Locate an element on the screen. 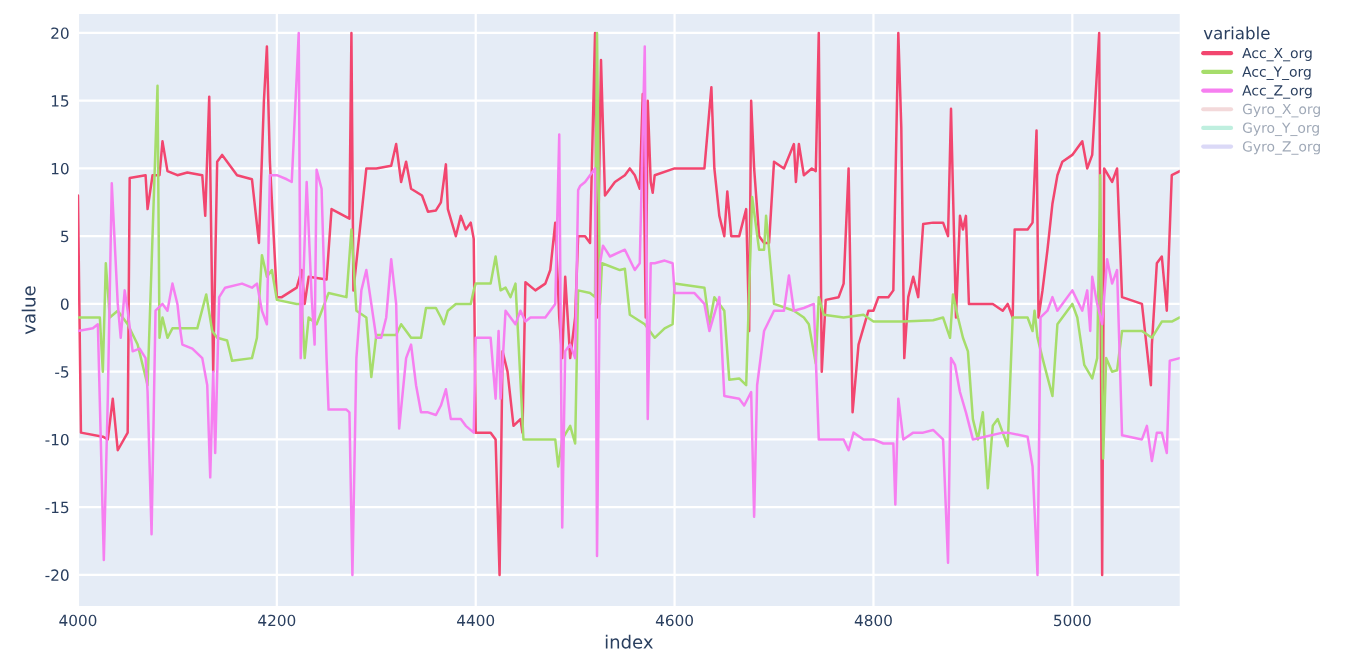  legend-title: variable is located at coordinates (1236, 33).